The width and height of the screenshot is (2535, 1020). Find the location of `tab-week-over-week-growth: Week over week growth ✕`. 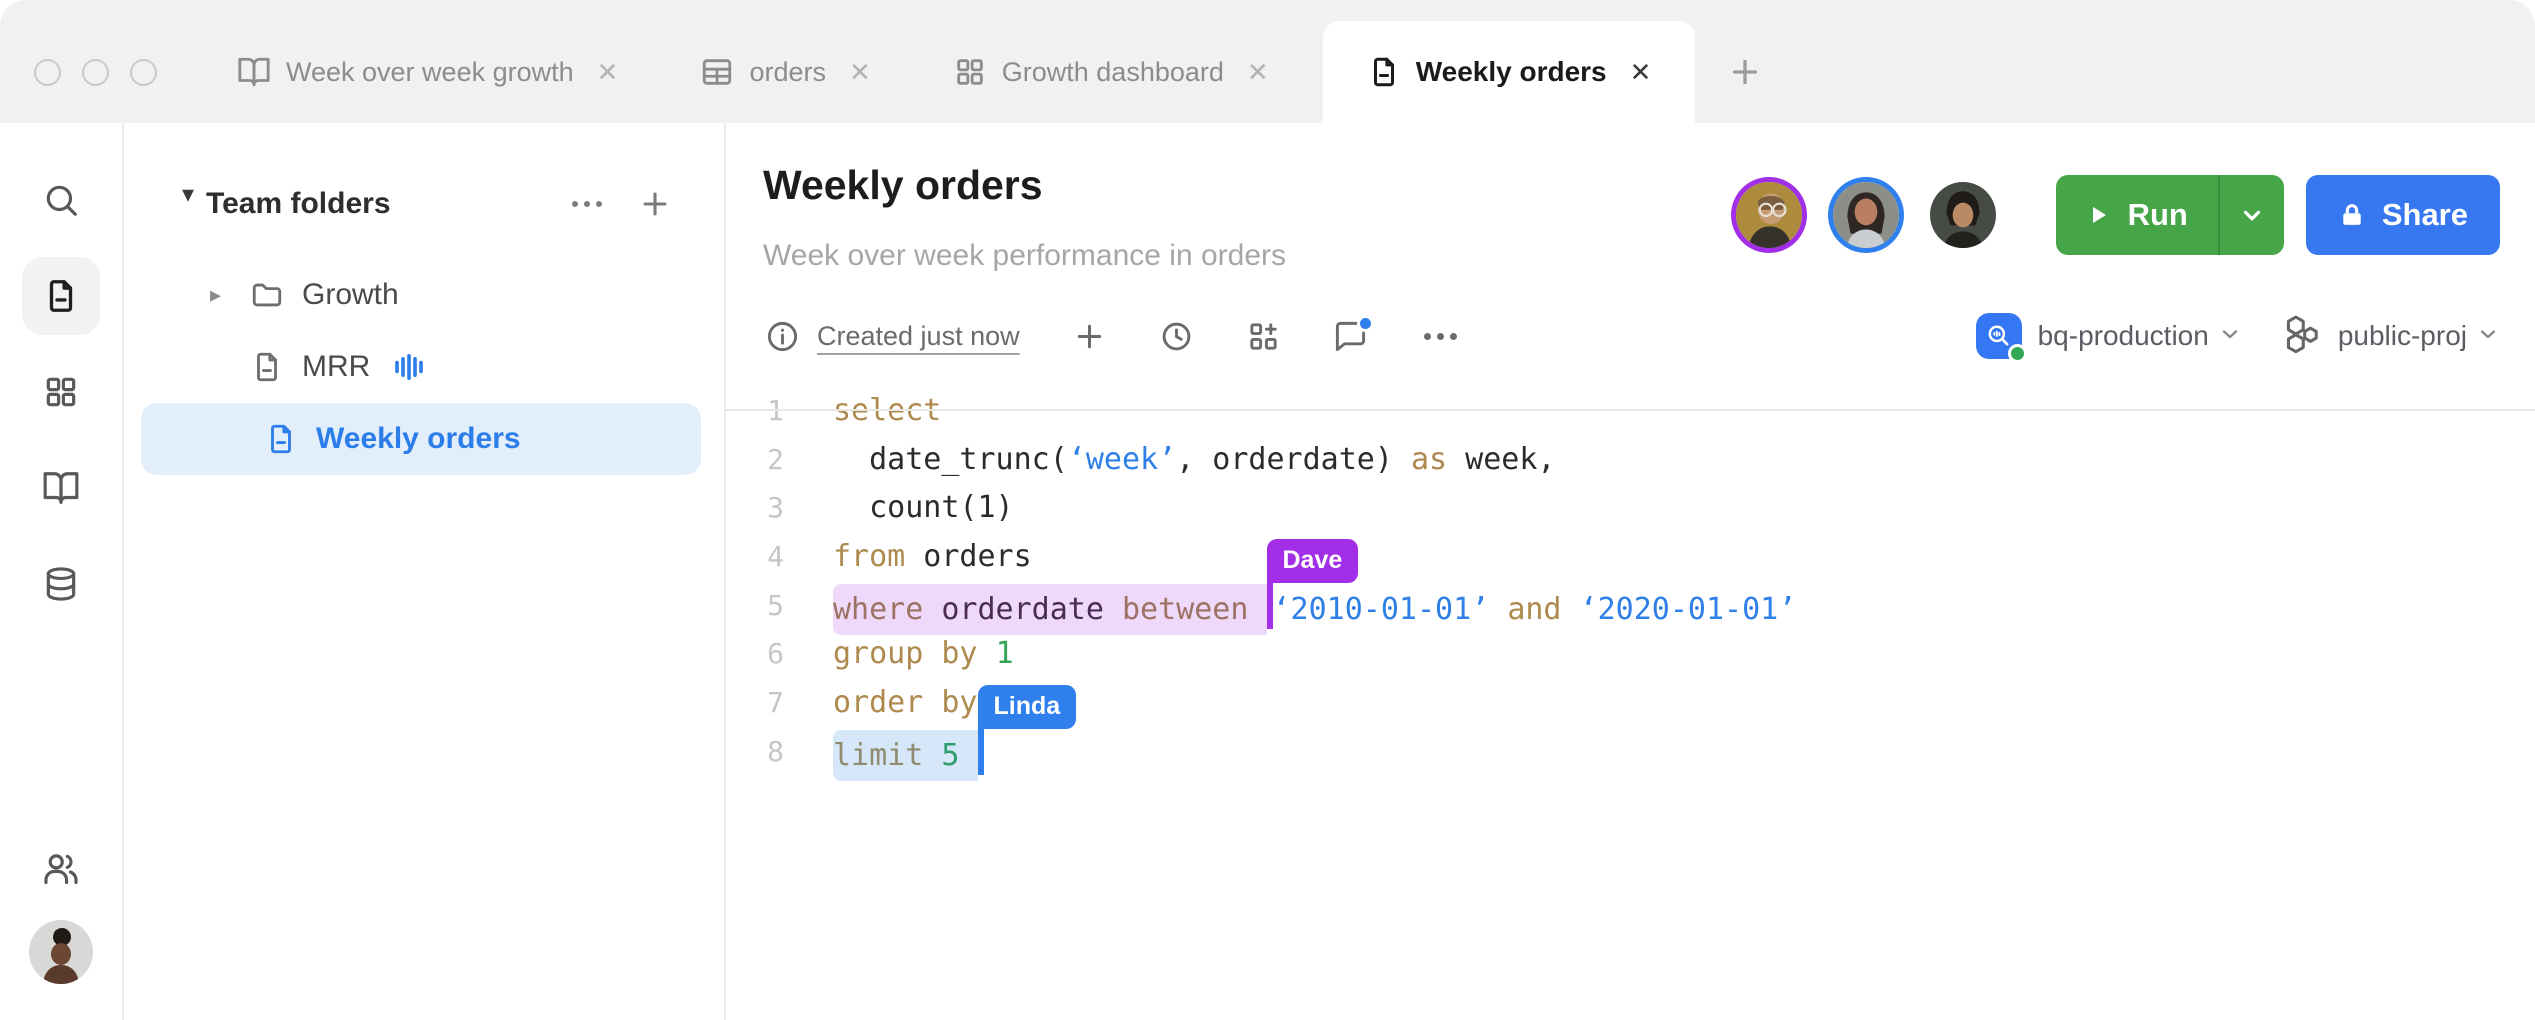

tab-week-over-week-growth: Week over week growth ✕ is located at coordinates (427, 72).